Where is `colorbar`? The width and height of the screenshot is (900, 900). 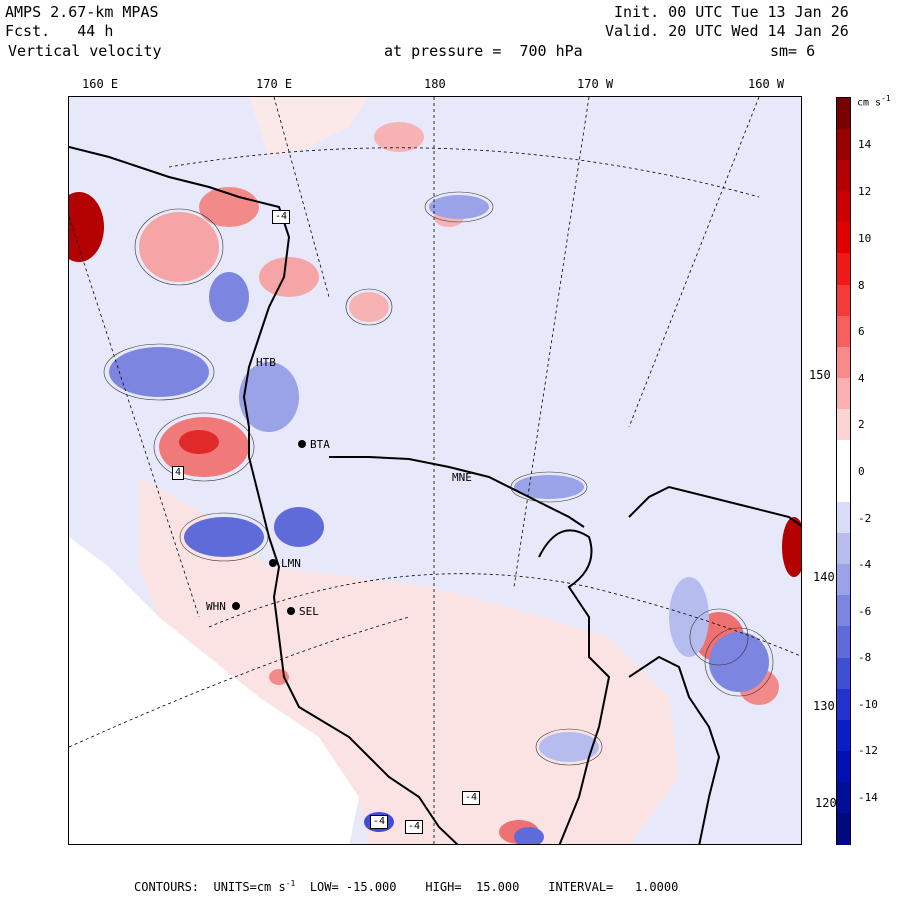
colorbar is located at coordinates (843, 471).